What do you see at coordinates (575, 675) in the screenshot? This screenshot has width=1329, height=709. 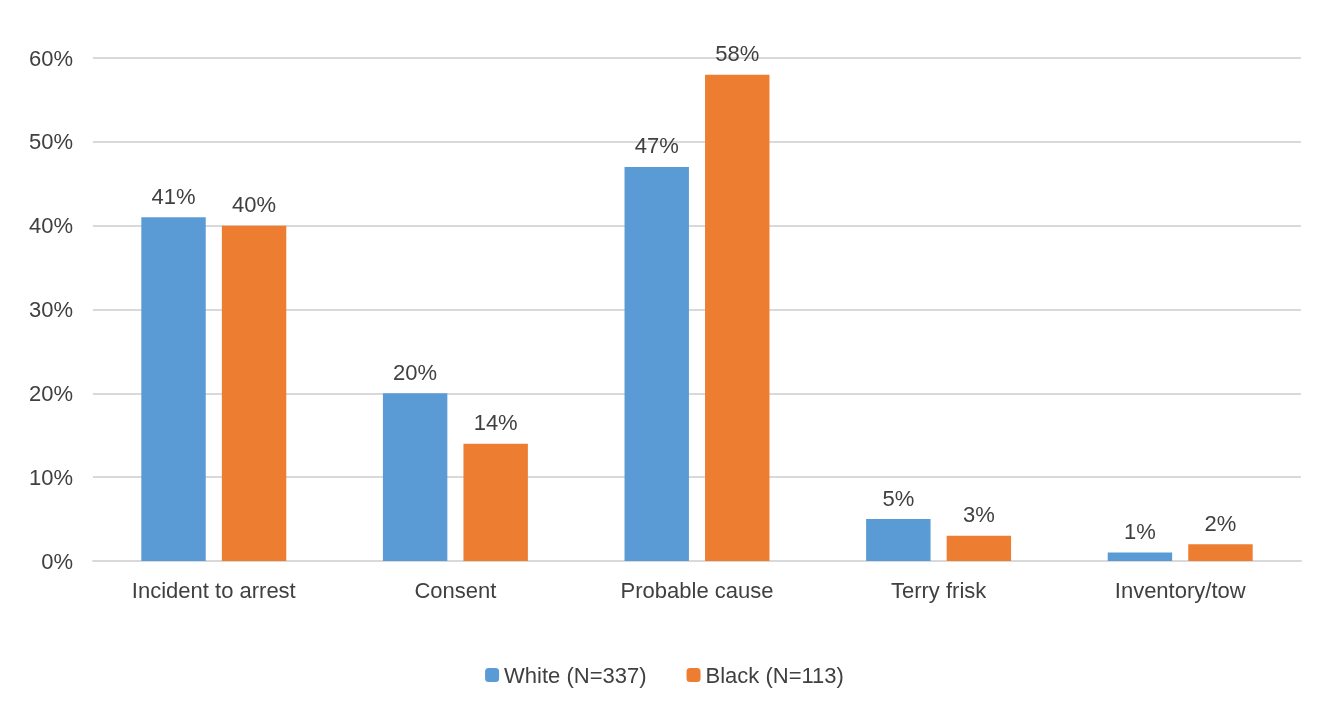 I see `legend-label: White (N=337)` at bounding box center [575, 675].